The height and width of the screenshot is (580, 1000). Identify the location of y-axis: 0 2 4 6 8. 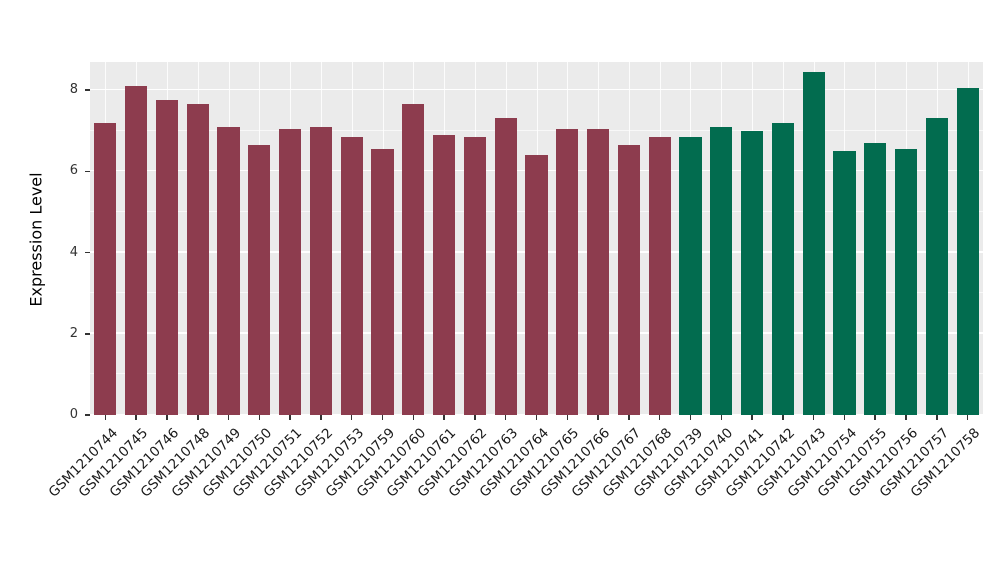
(45, 290).